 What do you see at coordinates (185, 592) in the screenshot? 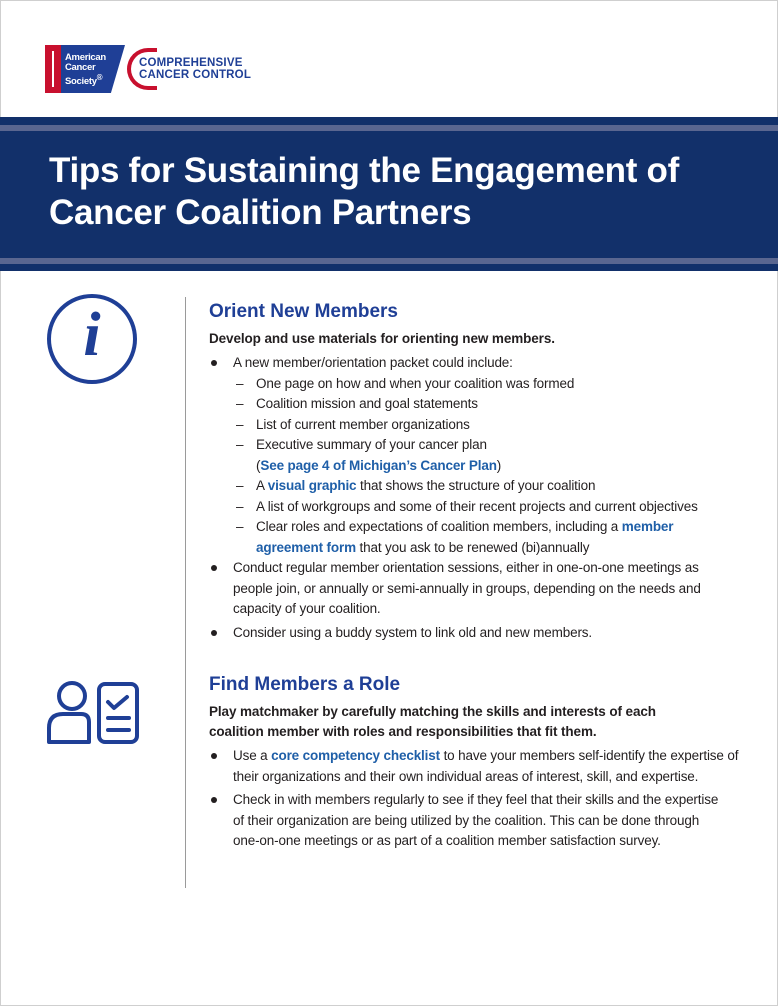
I see `divider` at bounding box center [185, 592].